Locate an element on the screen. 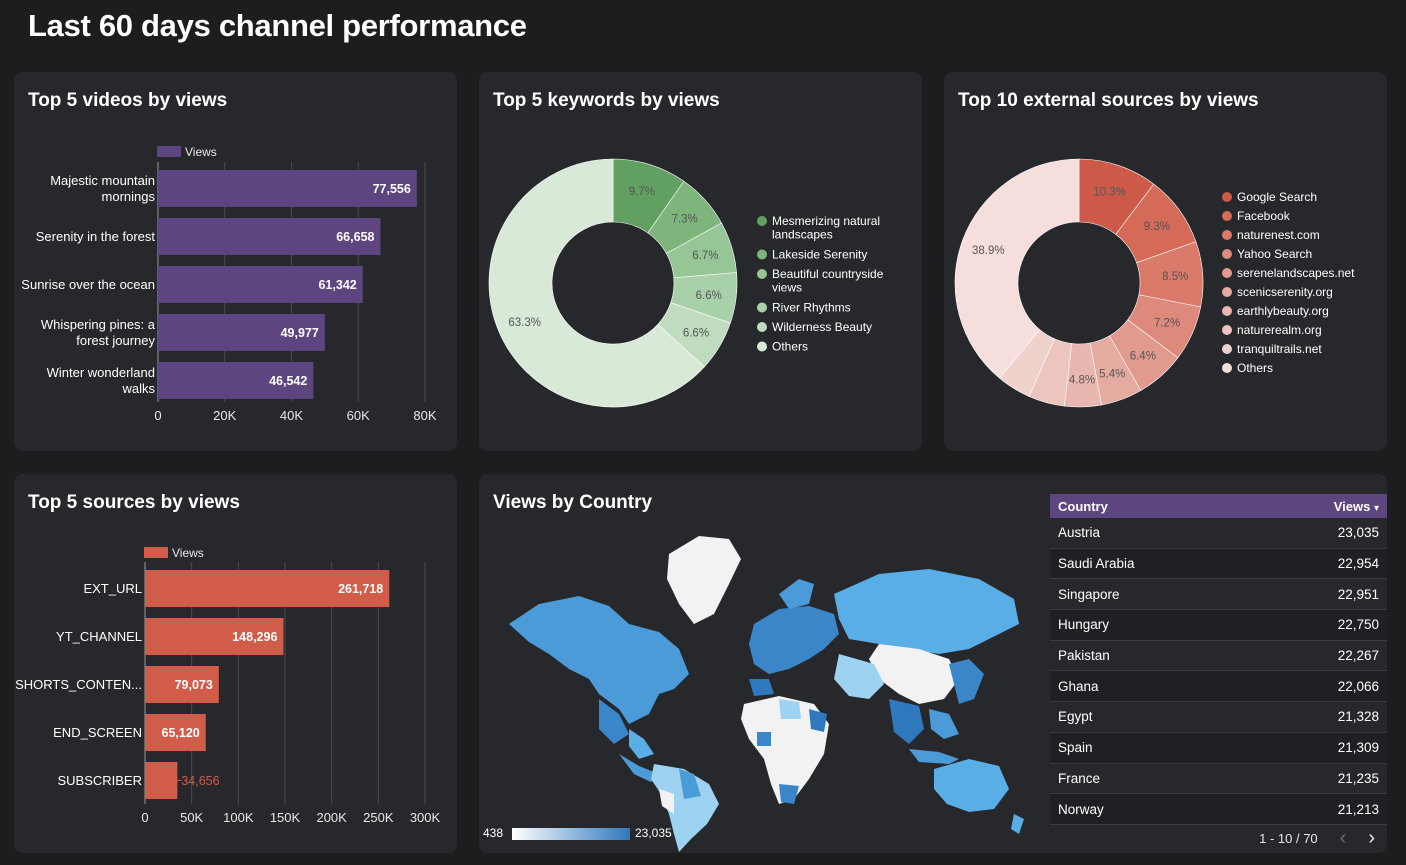 The width and height of the screenshot is (1406, 865). bar-category-label: walks is located at coordinates (138, 388).